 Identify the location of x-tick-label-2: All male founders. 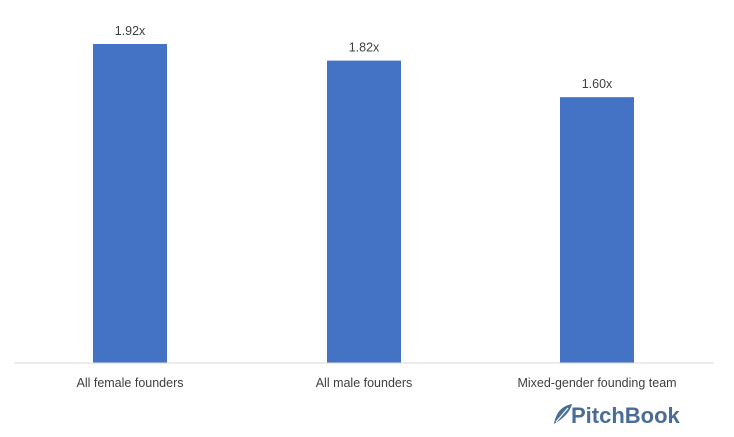
(364, 383).